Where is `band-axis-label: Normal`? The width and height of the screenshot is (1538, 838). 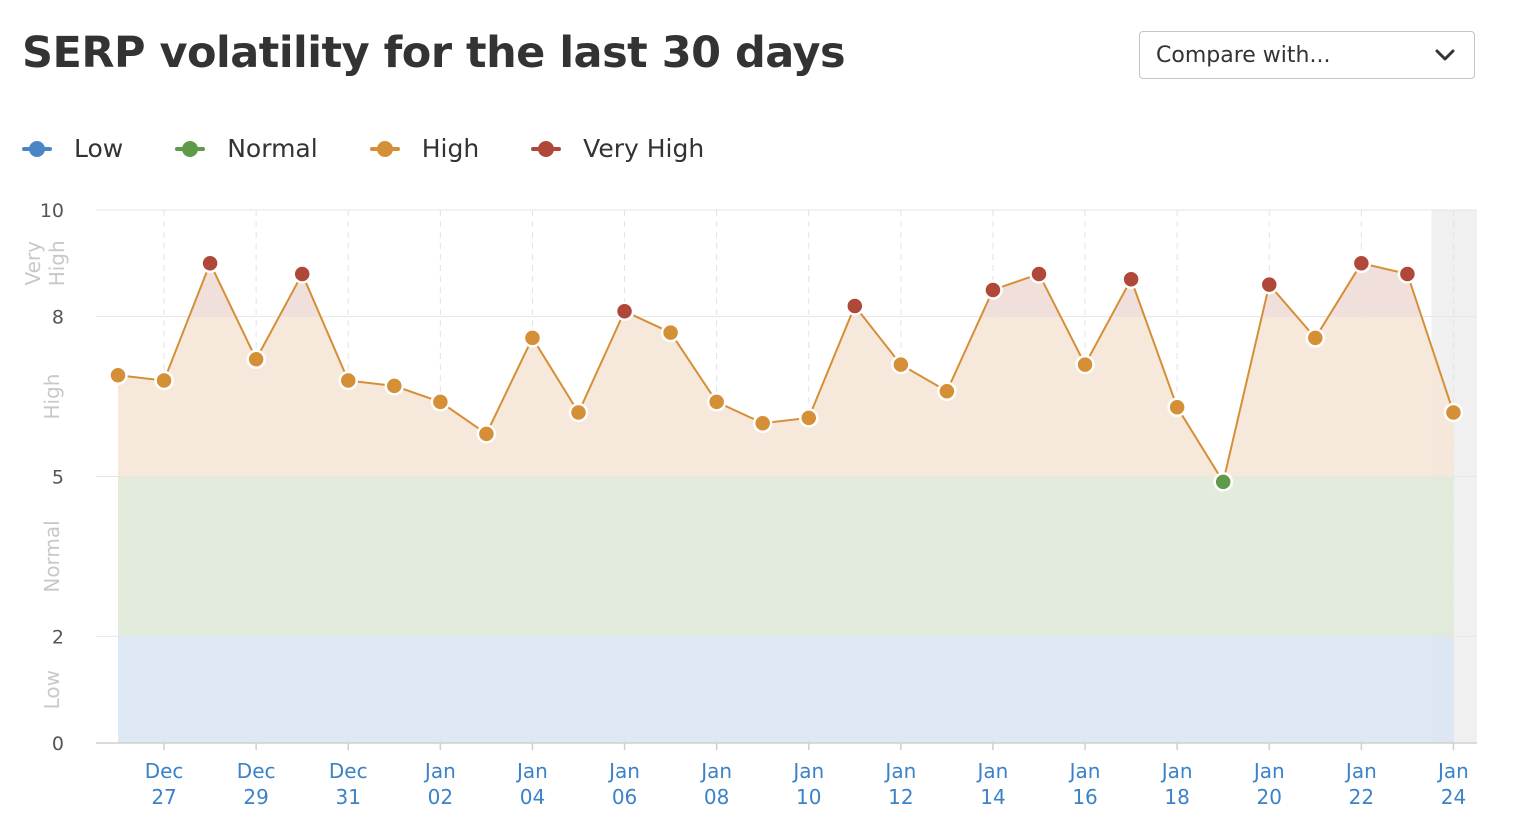 band-axis-label: Normal is located at coordinates (52, 556).